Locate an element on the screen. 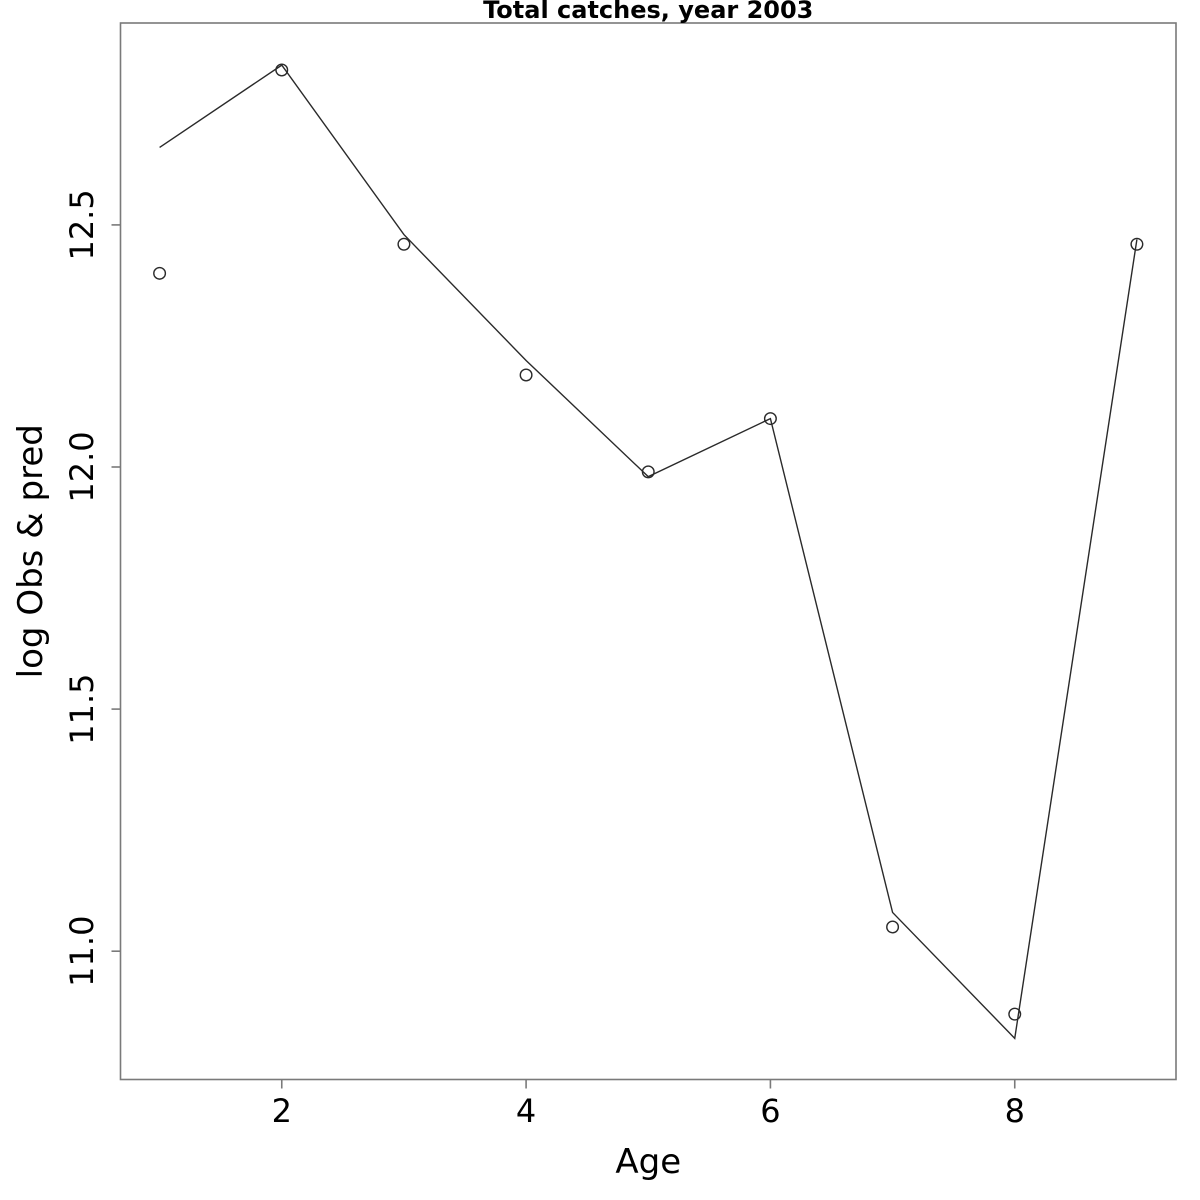  chart-title: Total catches, year 2003 is located at coordinates (648, 12).